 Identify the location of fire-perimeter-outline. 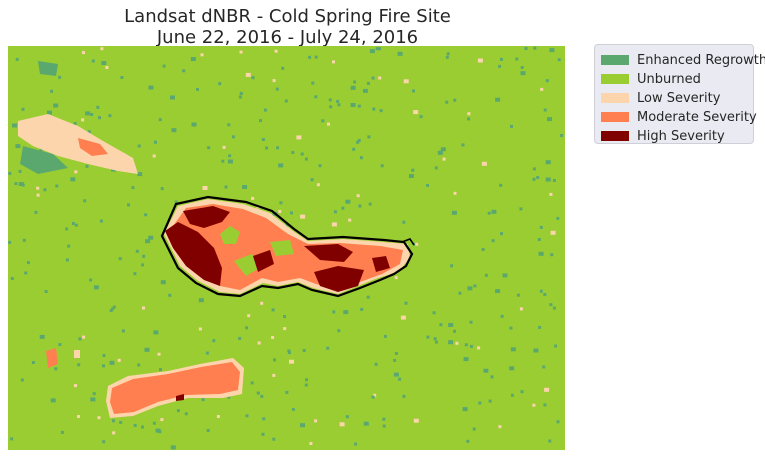
(287, 246).